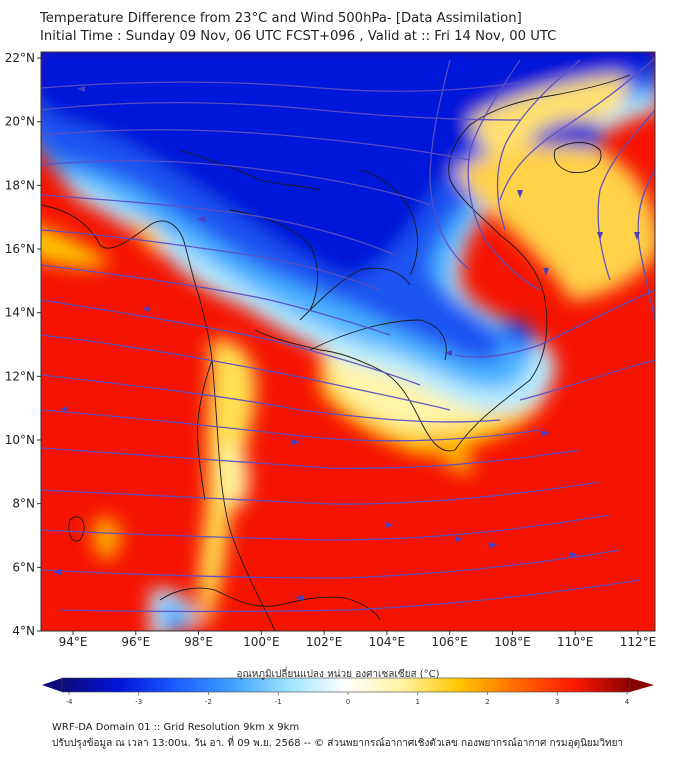 The image size is (676, 760). Describe the element at coordinates (627, 702) in the screenshot. I see `colorbar-tick-label: 4` at that location.